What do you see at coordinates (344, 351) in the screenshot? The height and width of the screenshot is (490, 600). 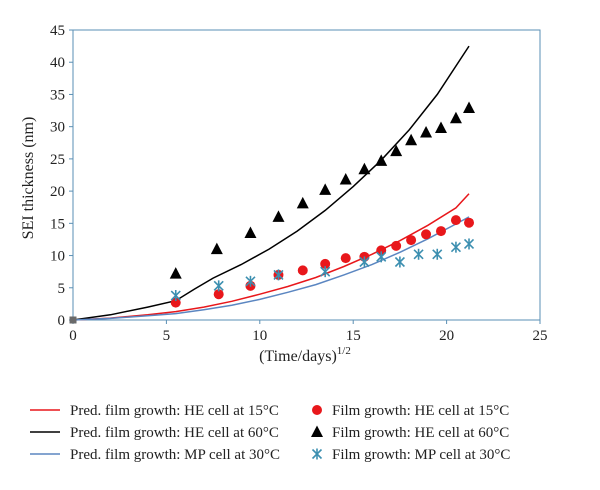 I see `x-axis-label-sup: 1/2` at bounding box center [344, 351].